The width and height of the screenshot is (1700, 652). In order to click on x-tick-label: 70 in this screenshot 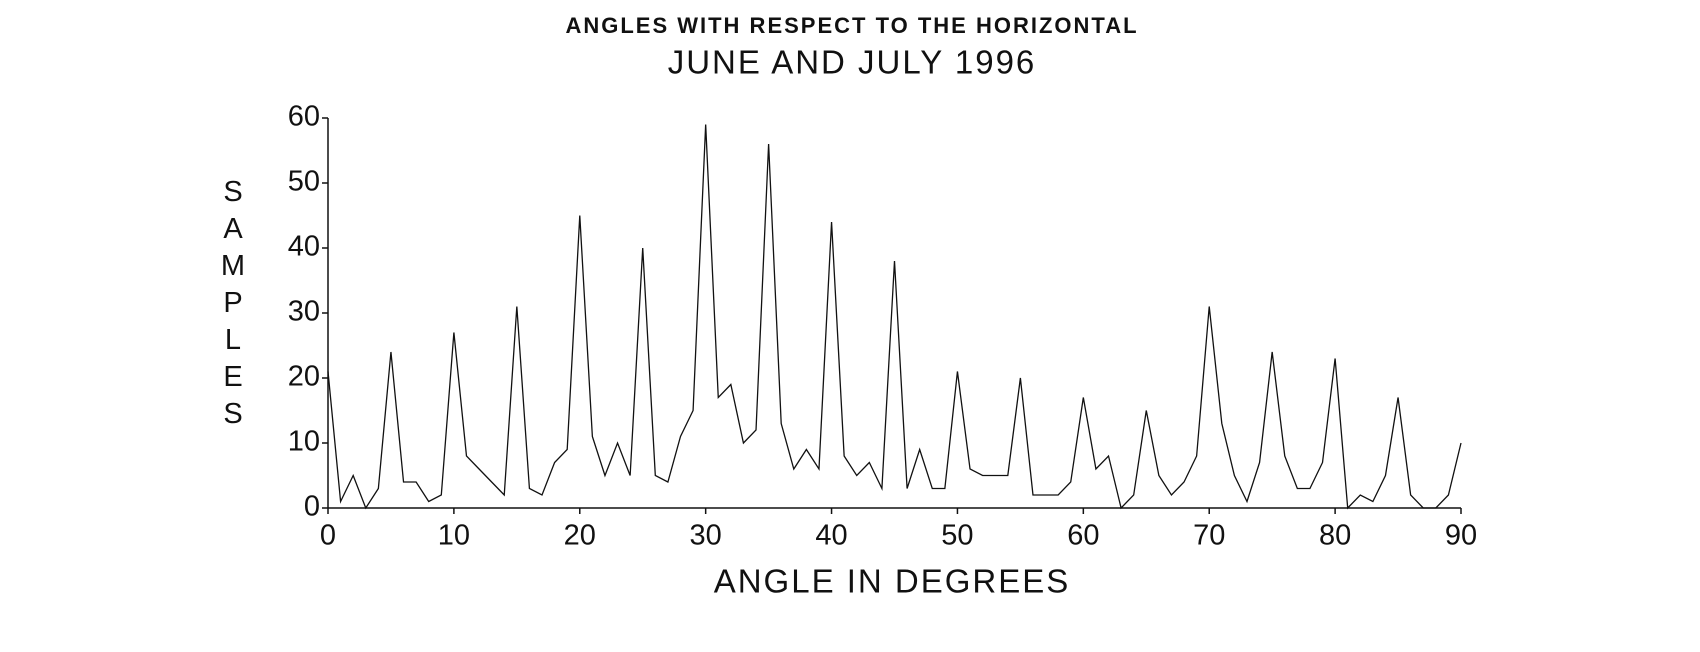, I will do `click(1209, 536)`.